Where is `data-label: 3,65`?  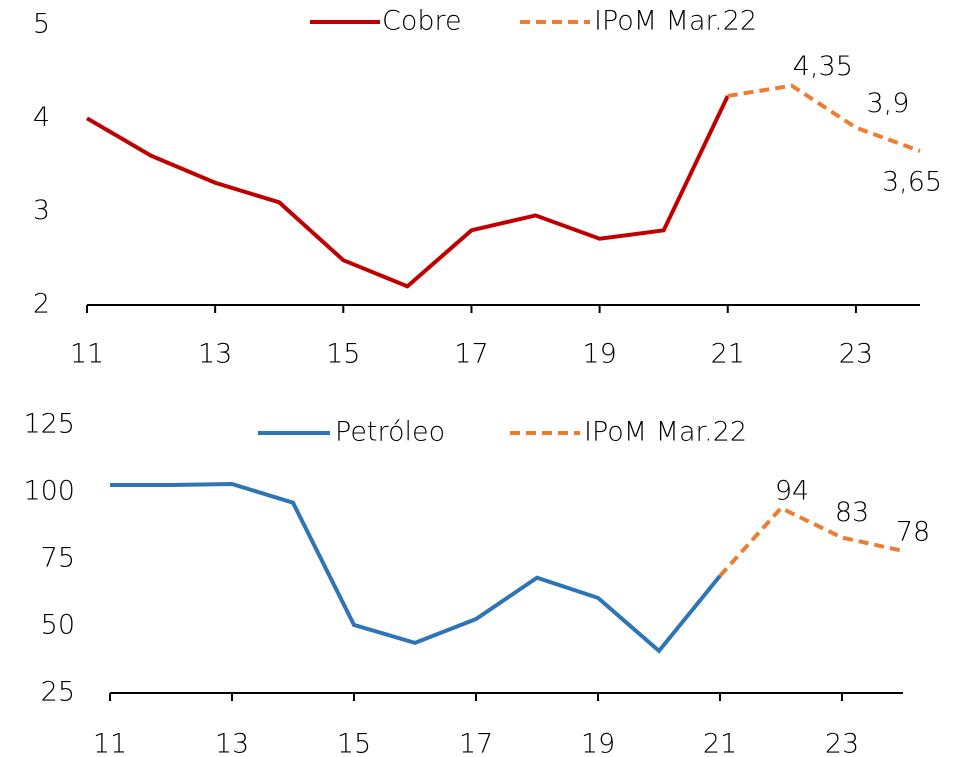
data-label: 3,65 is located at coordinates (912, 182).